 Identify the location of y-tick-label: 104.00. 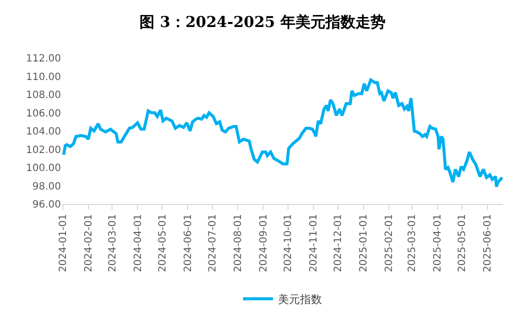
(43, 132).